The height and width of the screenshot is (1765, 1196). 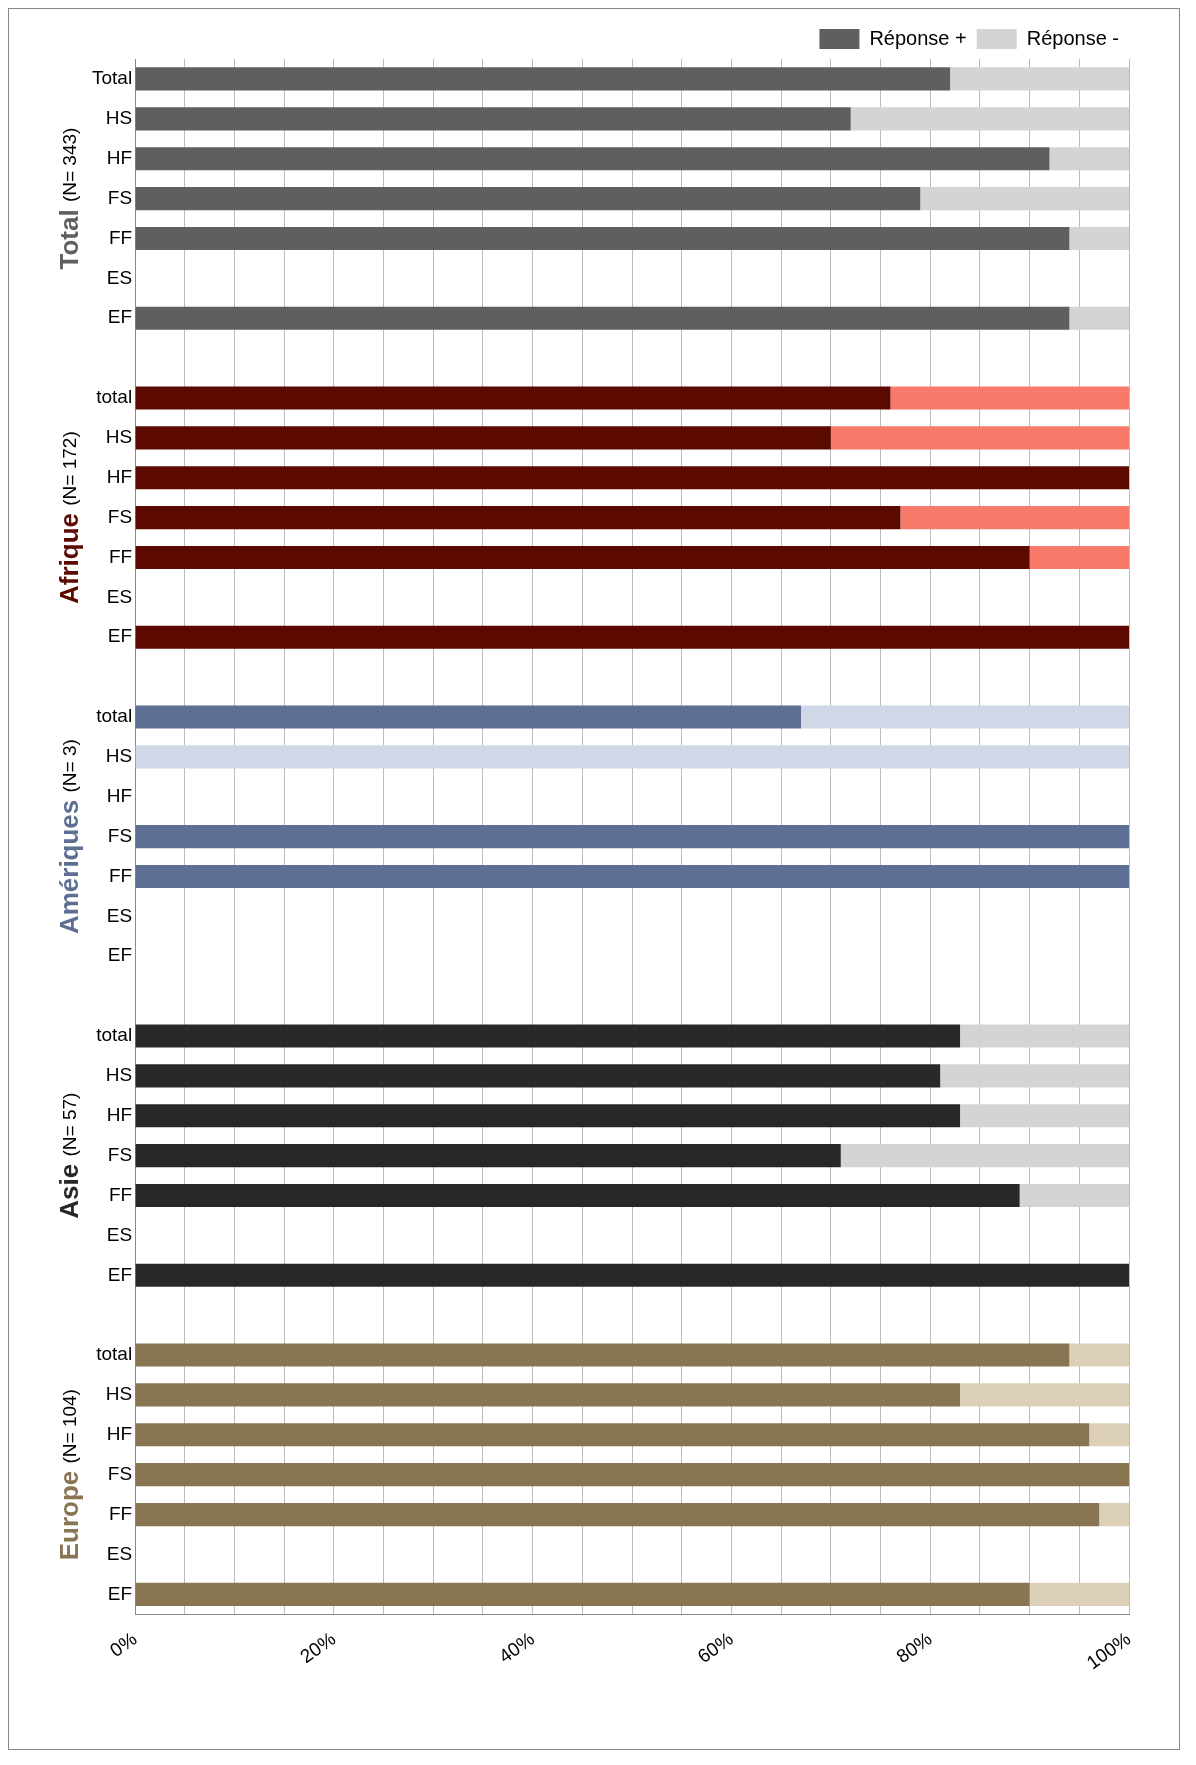 I want to click on x-tick-label: 60%, so click(x=715, y=1647).